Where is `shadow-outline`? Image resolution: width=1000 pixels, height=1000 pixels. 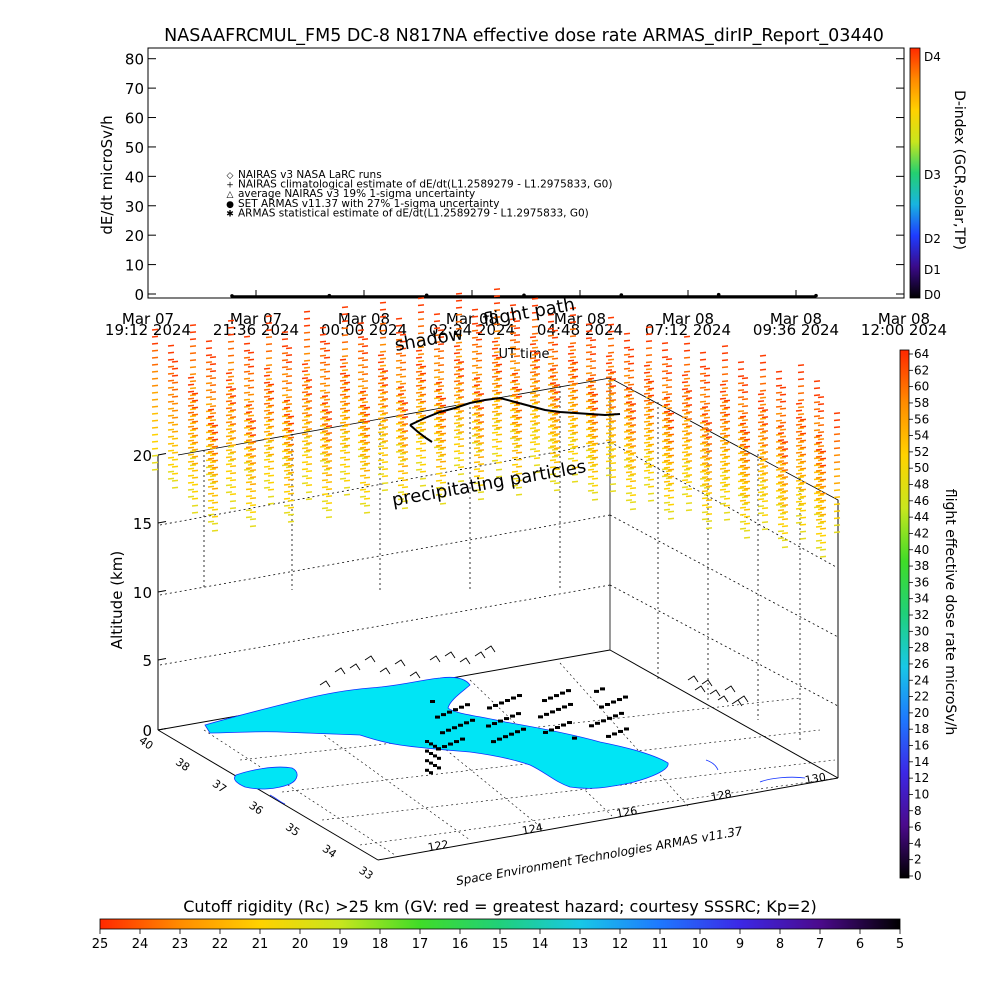
shadow-outline is located at coordinates (465, 661).